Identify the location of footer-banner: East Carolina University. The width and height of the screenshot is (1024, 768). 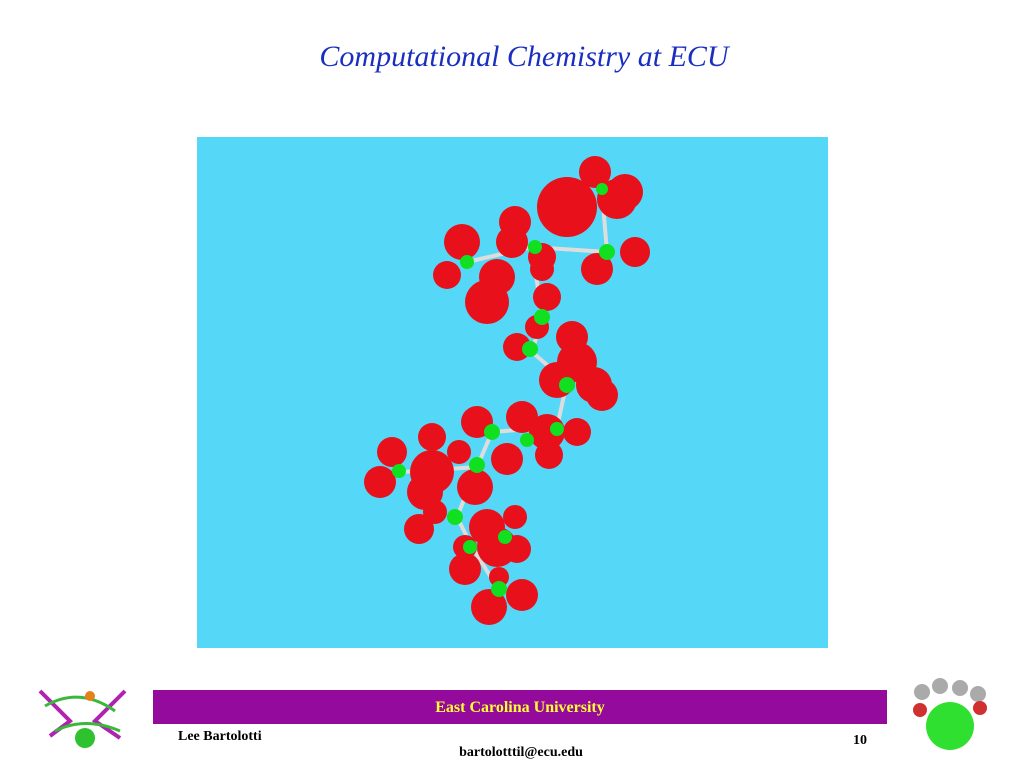
(520, 707).